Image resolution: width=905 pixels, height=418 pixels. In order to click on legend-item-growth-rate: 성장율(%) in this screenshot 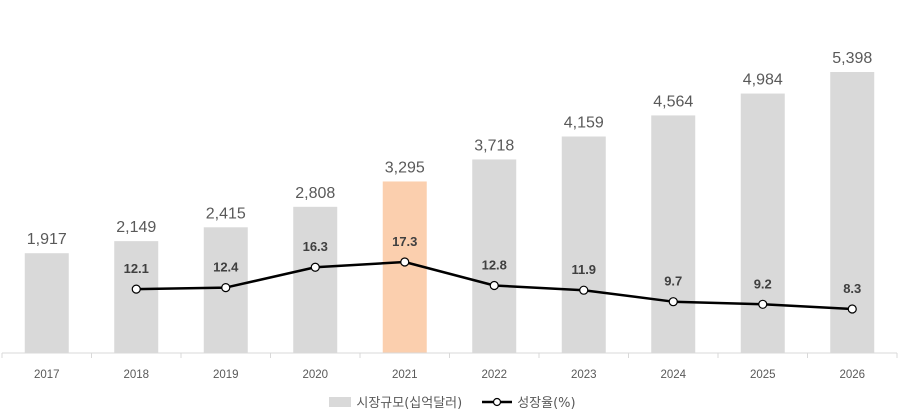, I will do `click(529, 401)`.